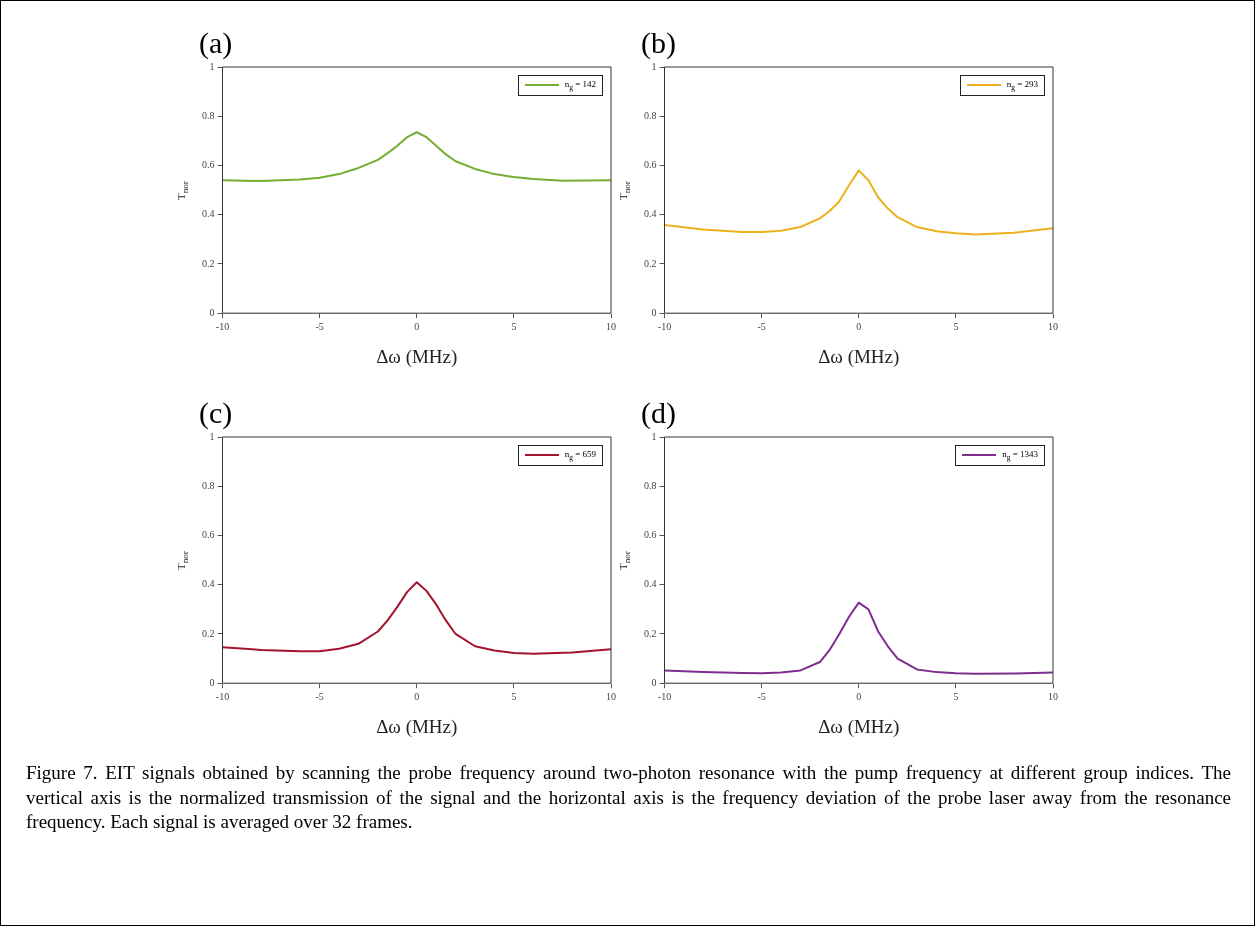  Describe the element at coordinates (658, 412) in the screenshot. I see `chart-title: (d)` at that location.